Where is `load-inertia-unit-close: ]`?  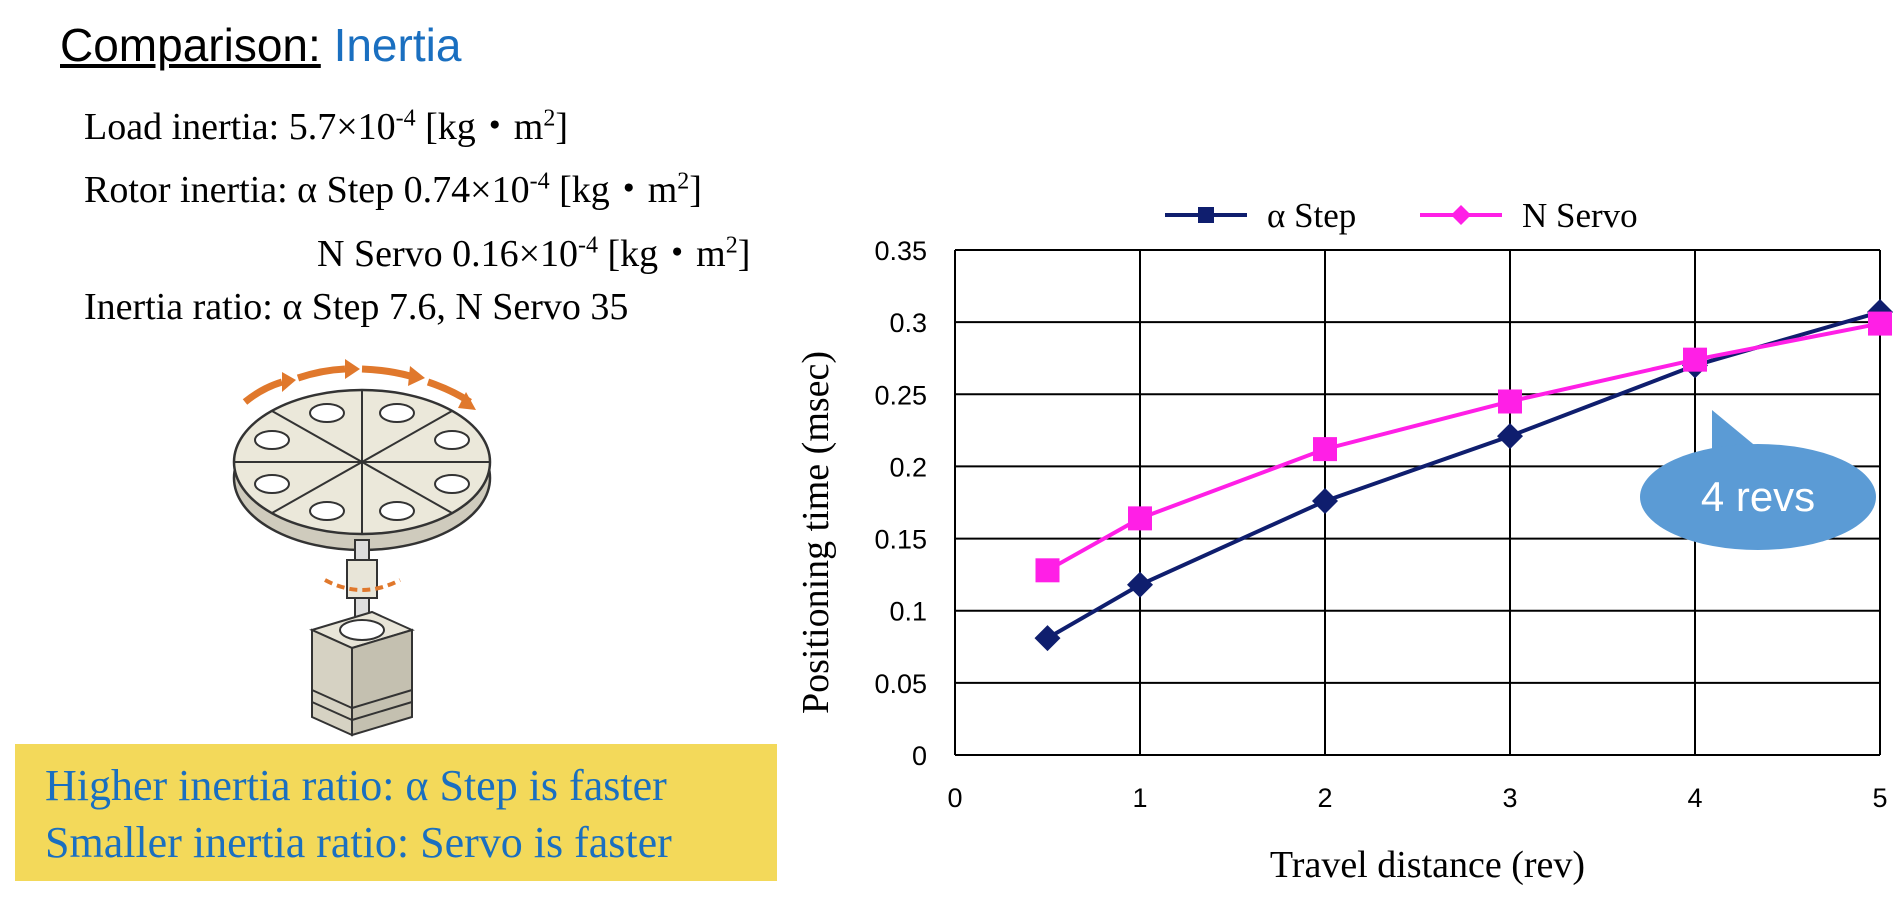 load-inertia-unit-close: ] is located at coordinates (562, 127).